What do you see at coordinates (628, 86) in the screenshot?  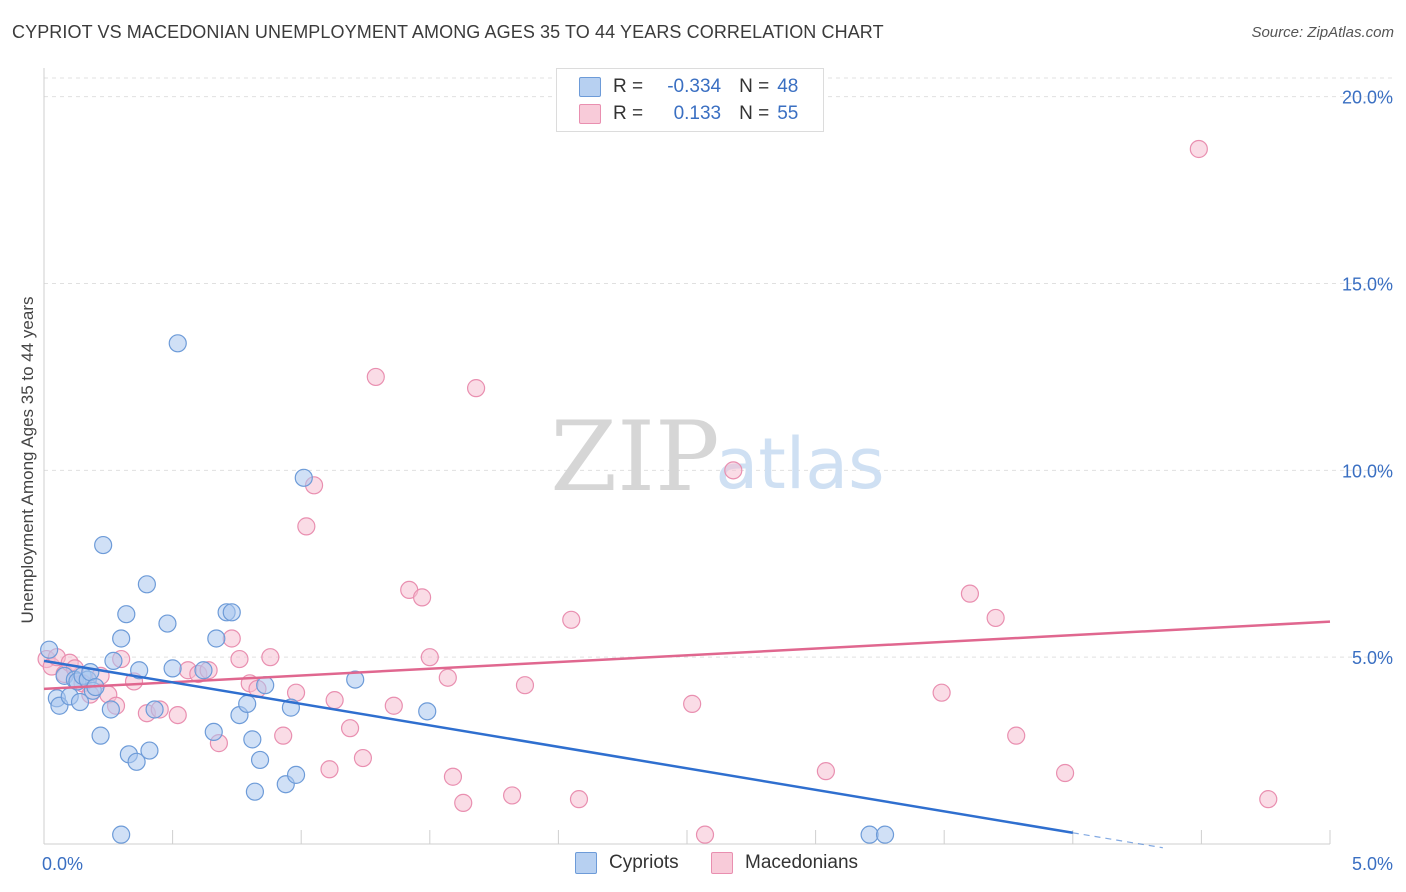 I see `cypriots-r-label: R =` at bounding box center [628, 86].